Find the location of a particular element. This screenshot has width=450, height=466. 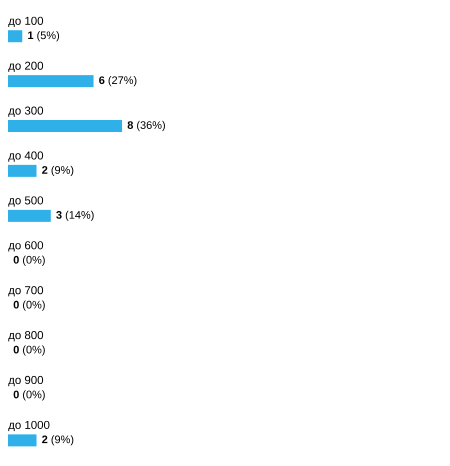

y-tick-label: до 900 is located at coordinates (26, 381).